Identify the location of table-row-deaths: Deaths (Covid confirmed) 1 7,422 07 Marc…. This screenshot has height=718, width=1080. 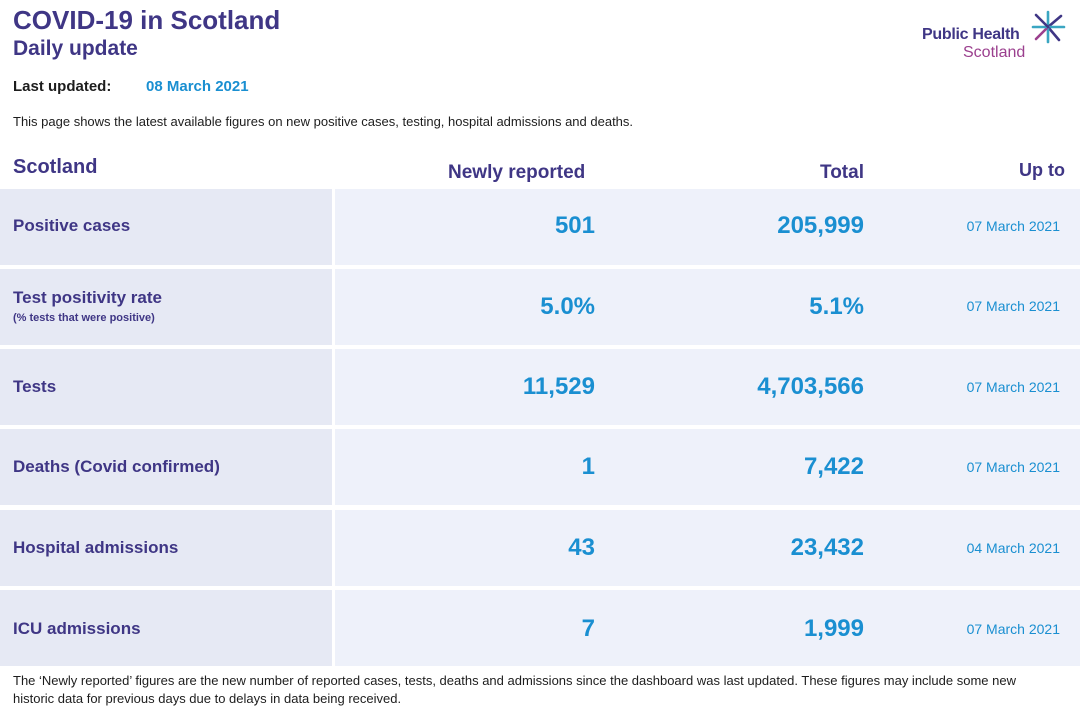
(540, 467).